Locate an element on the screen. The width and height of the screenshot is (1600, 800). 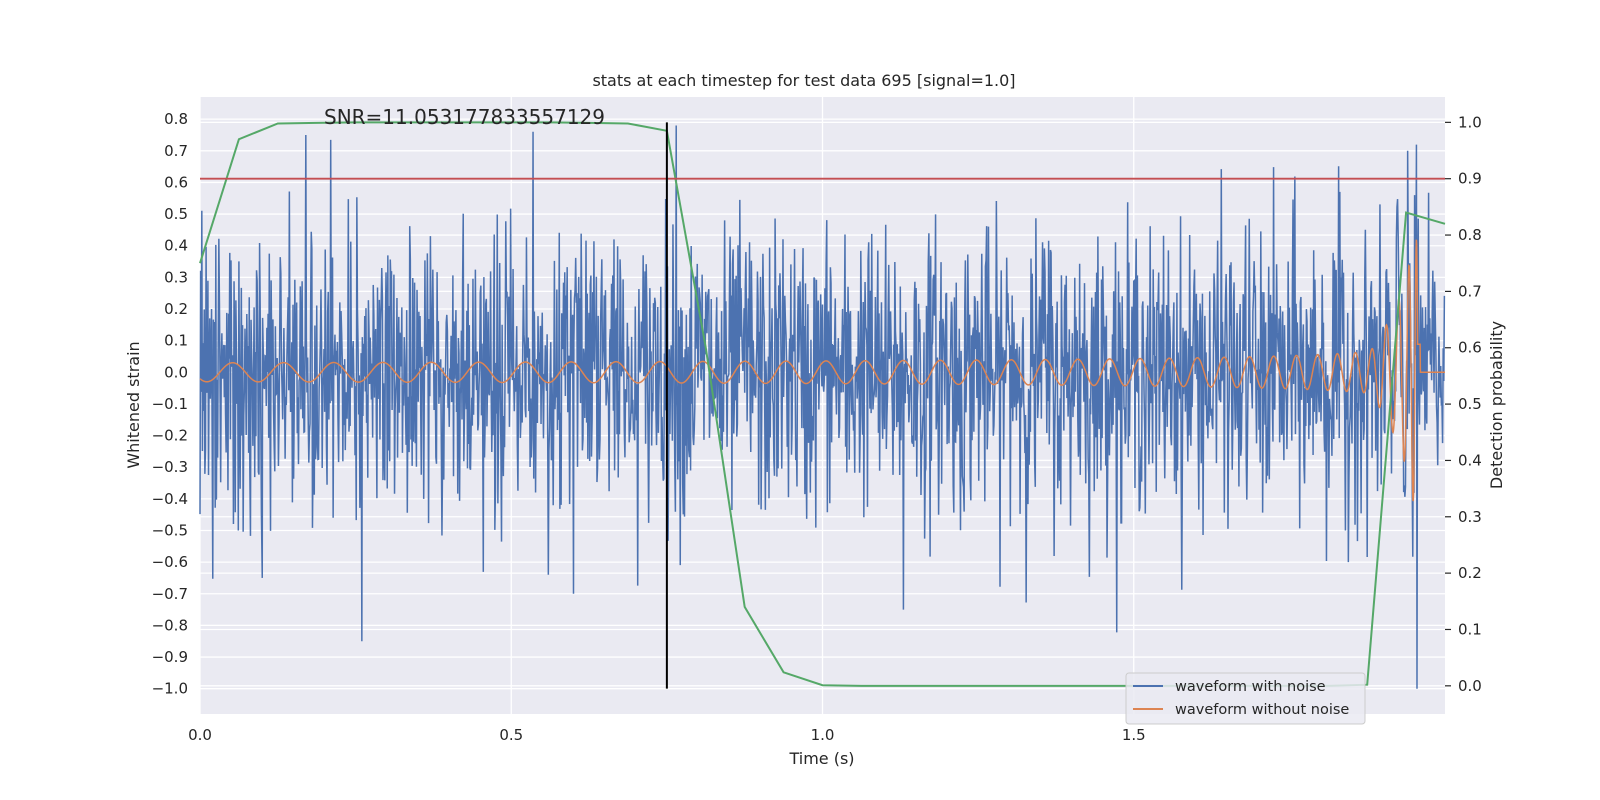
y-axis-label-right: Detection probability is located at coordinates (1496, 405).